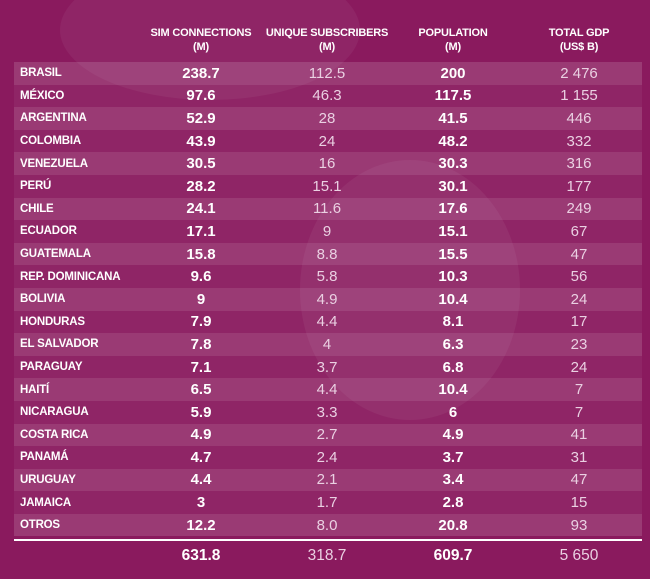 The width and height of the screenshot is (650, 579). Describe the element at coordinates (579, 40) in the screenshot. I see `header-total-gdp: TOTAL GDP (US$ B)` at that location.